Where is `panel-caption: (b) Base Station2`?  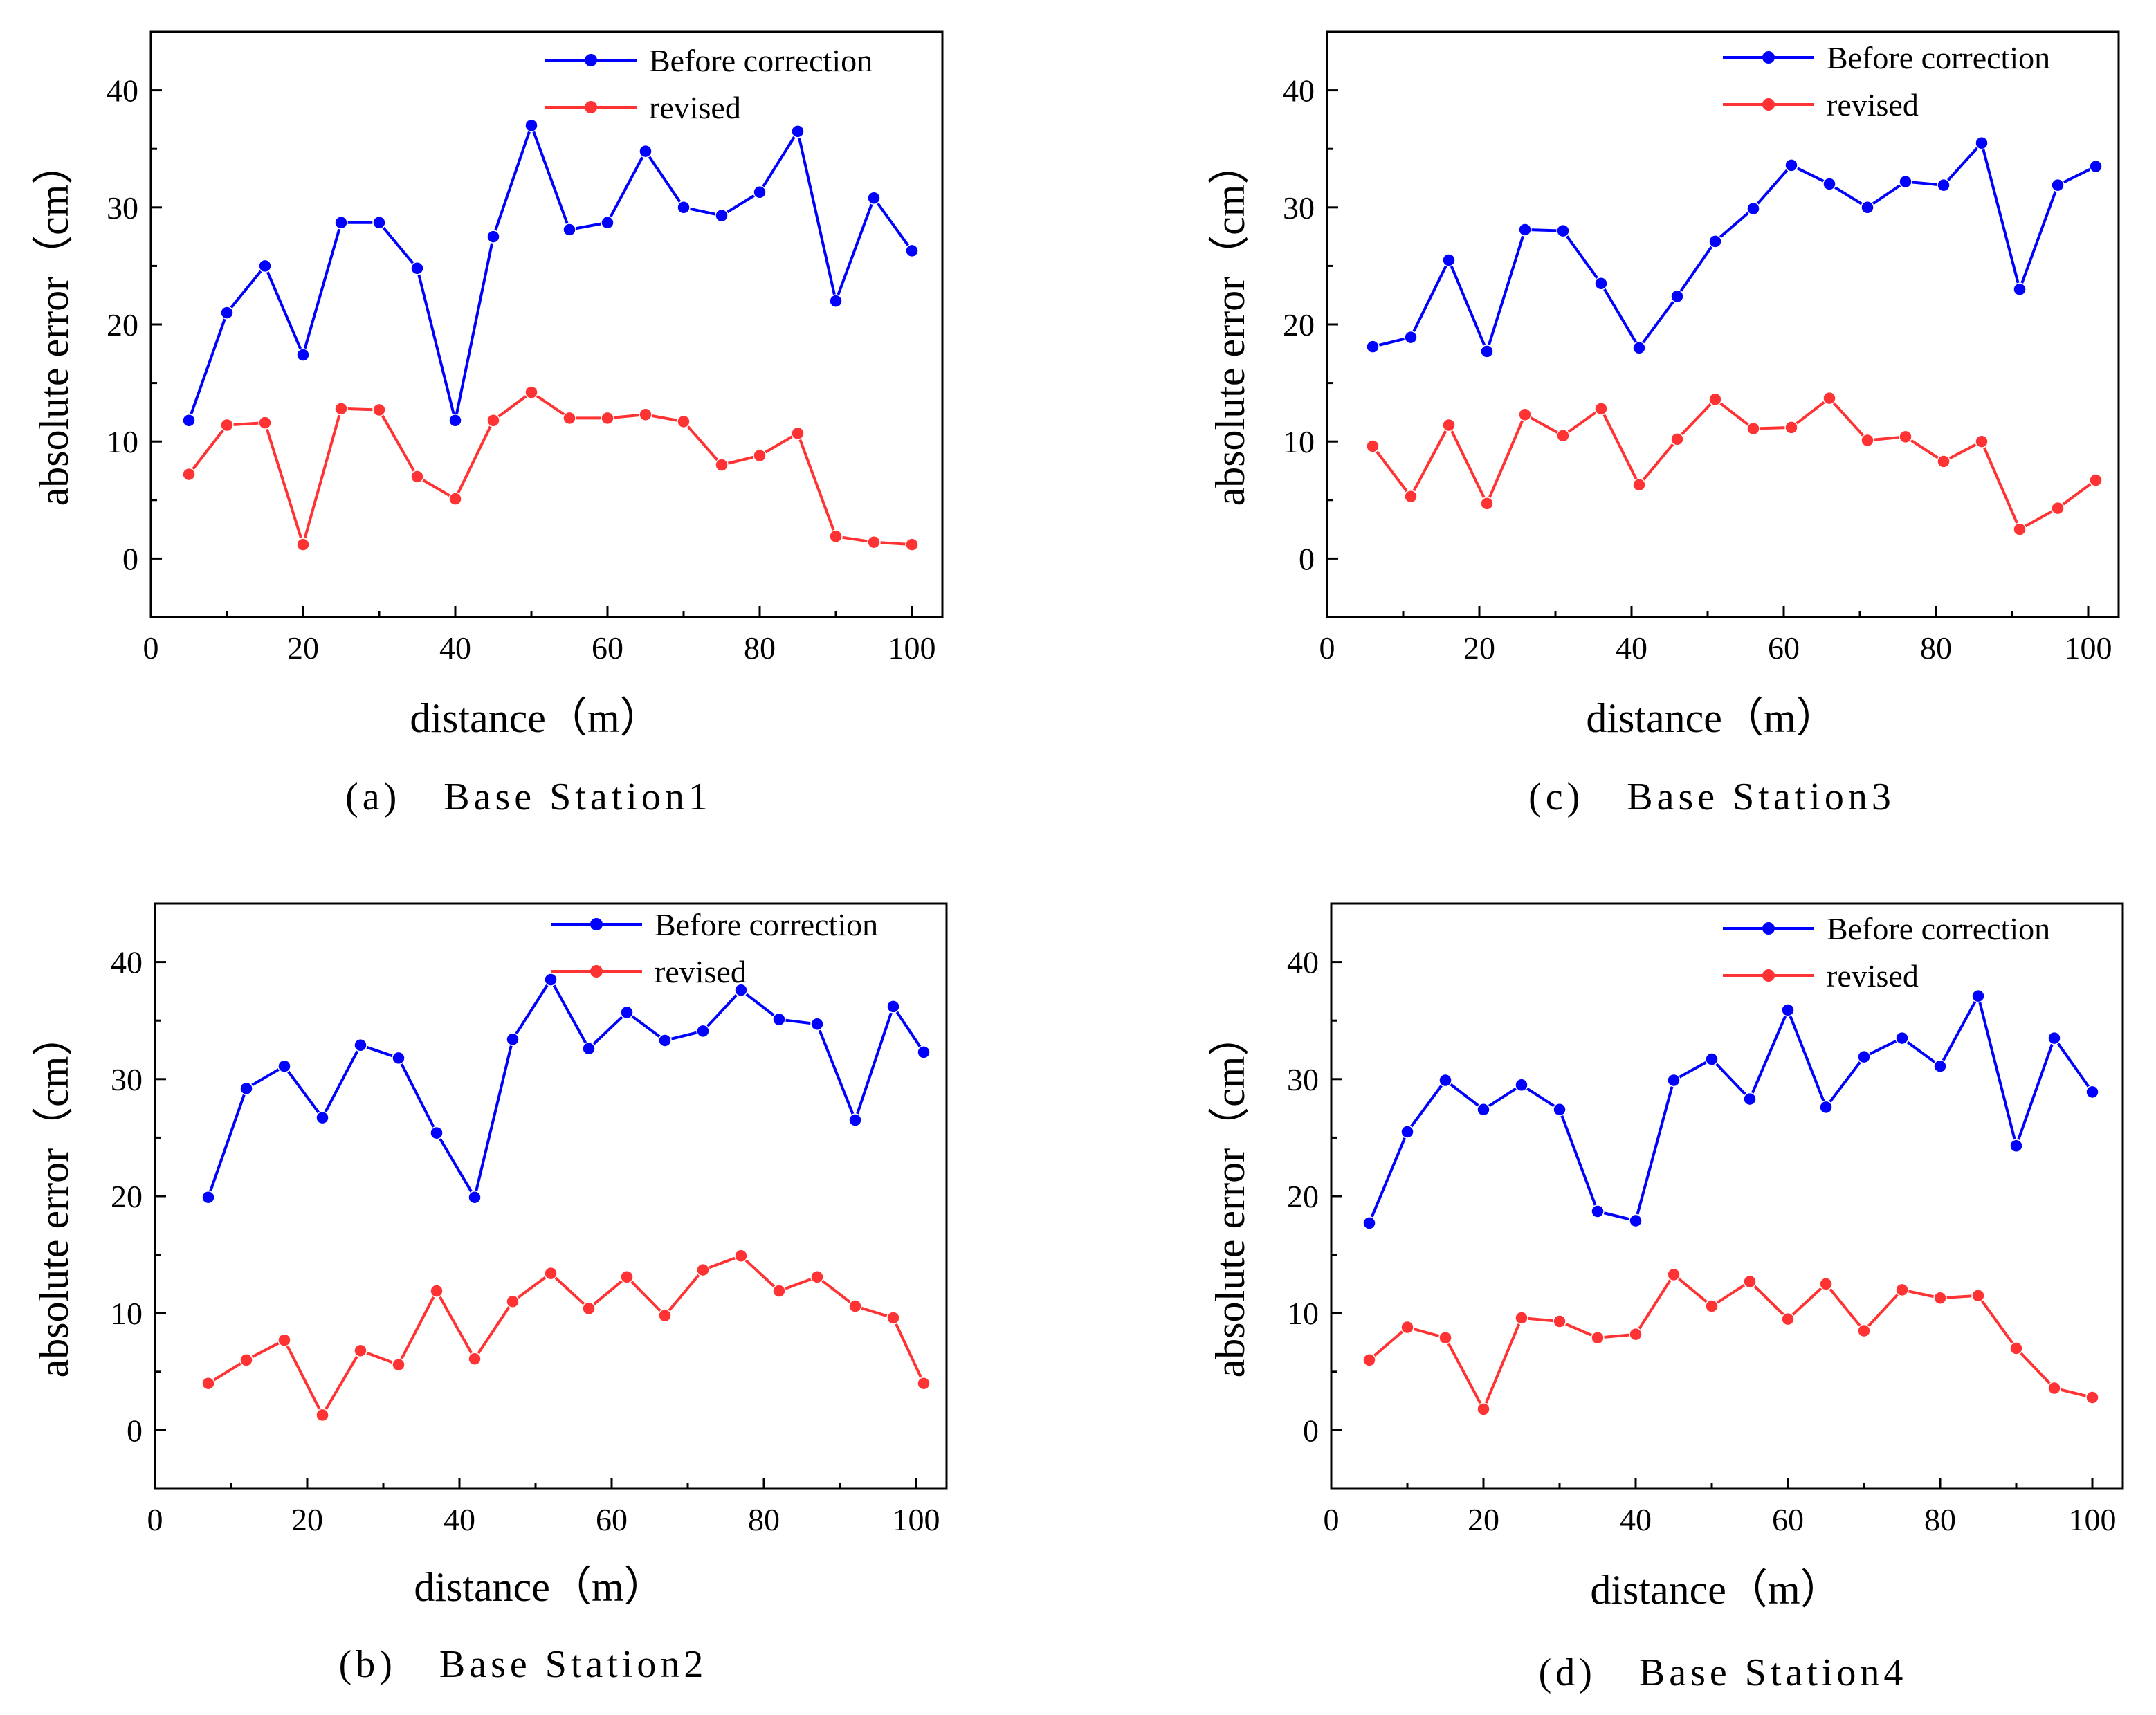
panel-caption: (b) Base Station2 is located at coordinates (523, 1664).